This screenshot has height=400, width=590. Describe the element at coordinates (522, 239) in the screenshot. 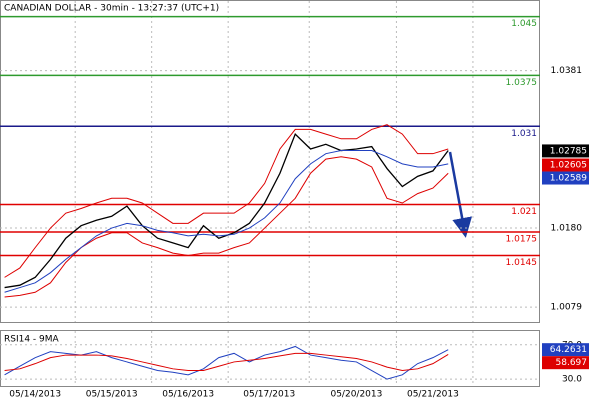

I see `level-label: 1.0175` at that location.